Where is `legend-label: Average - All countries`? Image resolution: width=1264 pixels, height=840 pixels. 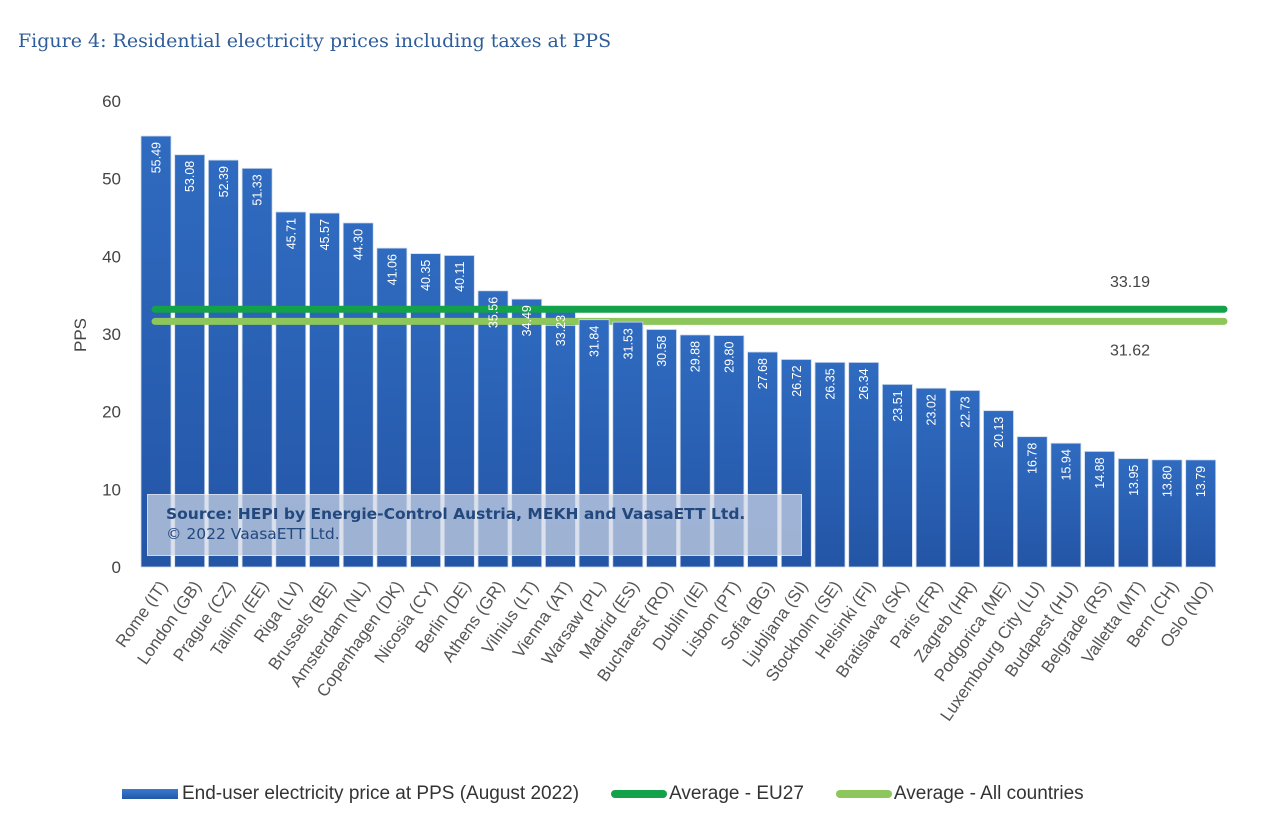 legend-label: Average - All countries is located at coordinates (988, 793).